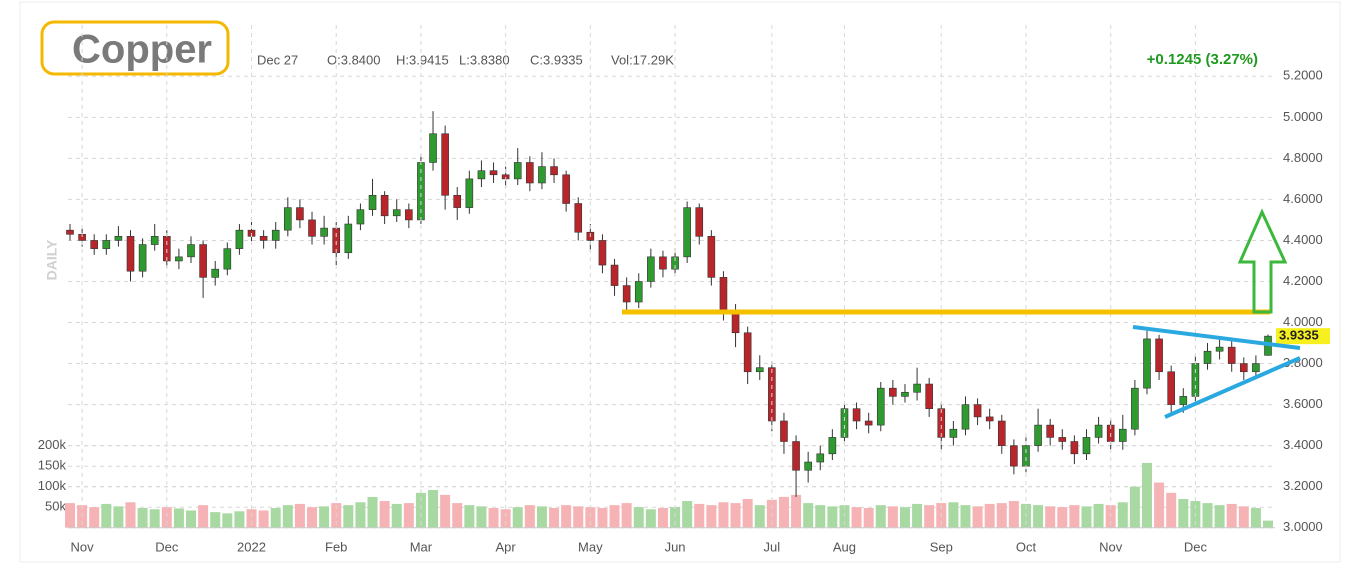 The width and height of the screenshot is (1365, 565). I want to click on ohlc-label: O:3.8400, so click(354, 59).